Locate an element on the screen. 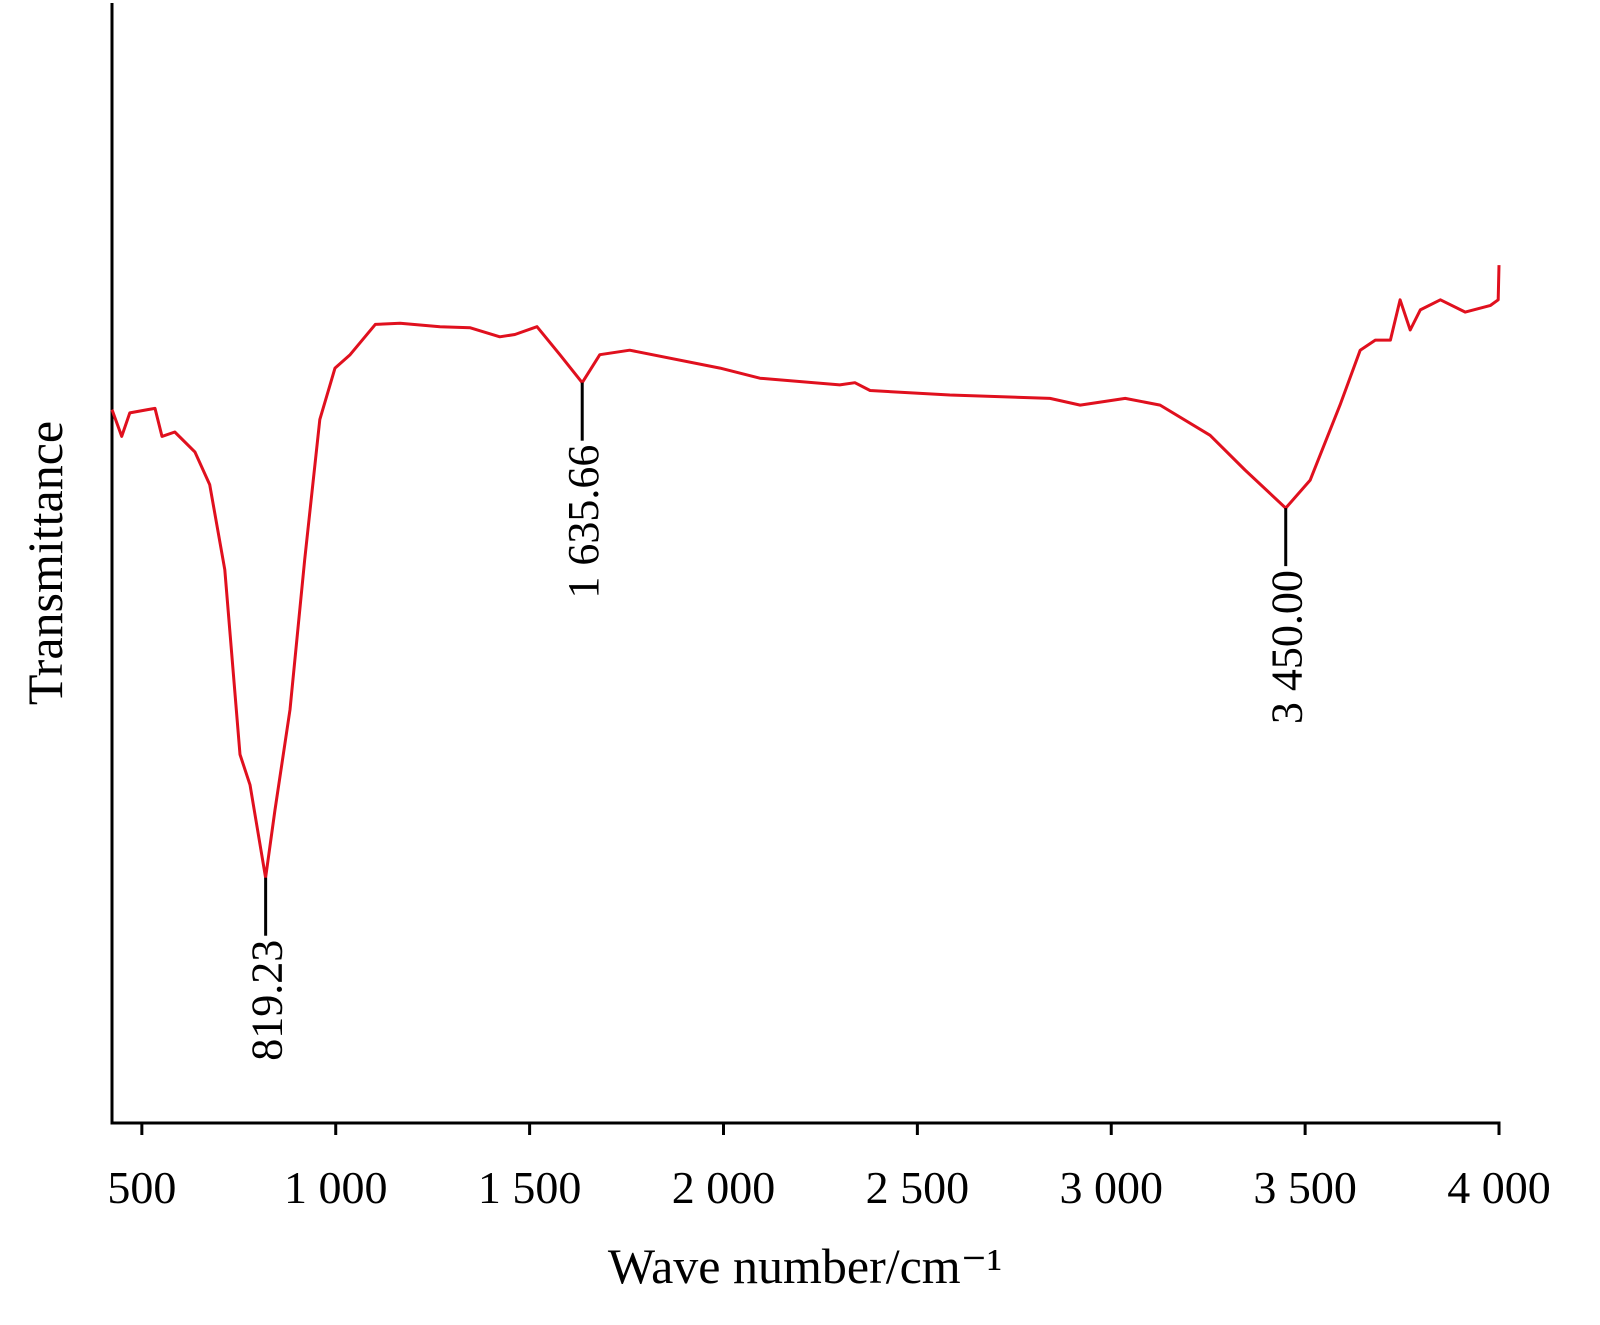 The height and width of the screenshot is (1325, 1600). x-tick-label: 2 000 is located at coordinates (724, 1187).